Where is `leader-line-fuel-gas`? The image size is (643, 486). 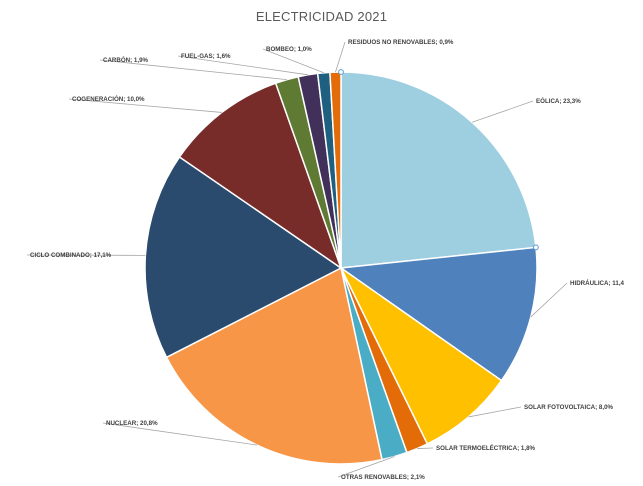 leader-line-fuel-gas is located at coordinates (242, 65).